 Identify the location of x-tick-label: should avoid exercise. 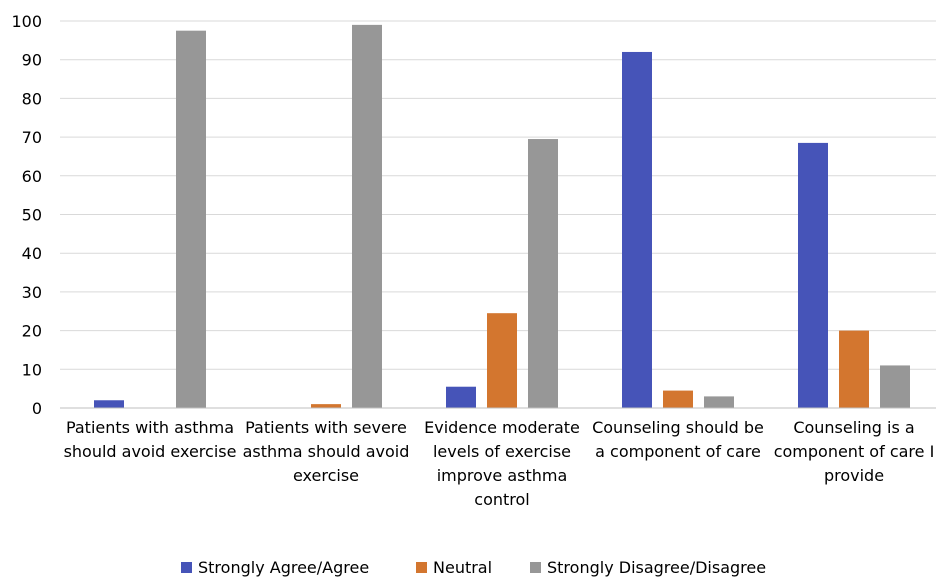
(150, 451).